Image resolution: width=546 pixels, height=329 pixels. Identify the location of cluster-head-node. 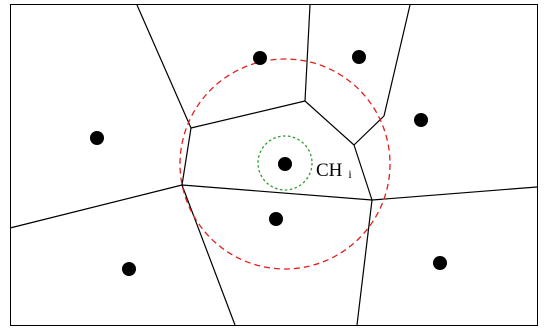
(285, 164).